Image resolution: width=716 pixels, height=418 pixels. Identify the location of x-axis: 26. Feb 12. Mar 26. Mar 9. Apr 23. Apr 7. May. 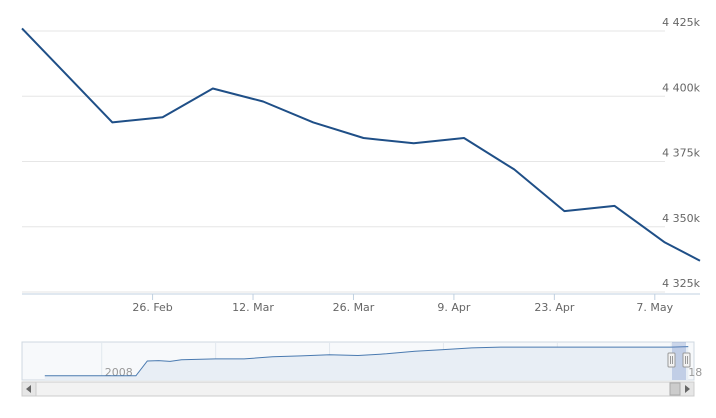
(361, 303).